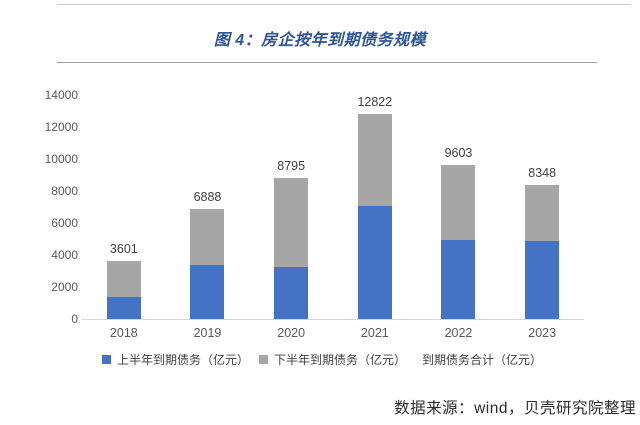 Image resolution: width=640 pixels, height=425 pixels. Describe the element at coordinates (458, 153) in the screenshot. I see `total-value-label: 9603` at that location.